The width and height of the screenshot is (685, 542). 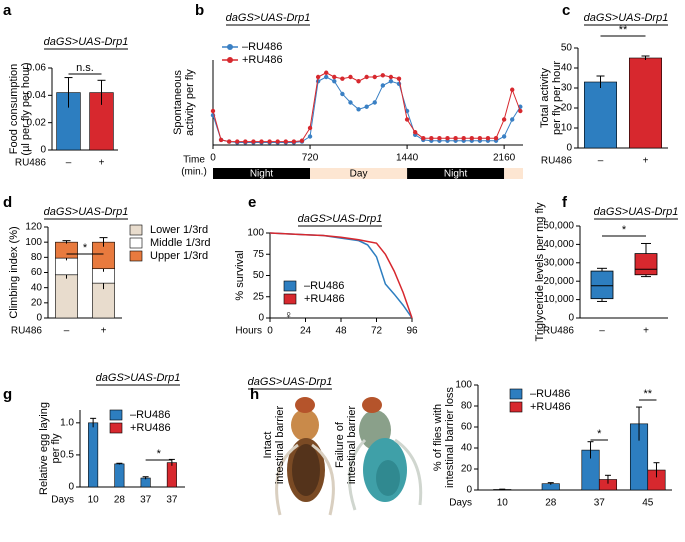 What do you see at coordinates (306, 331) in the screenshot?
I see `x-tick-label: 24` at bounding box center [306, 331].